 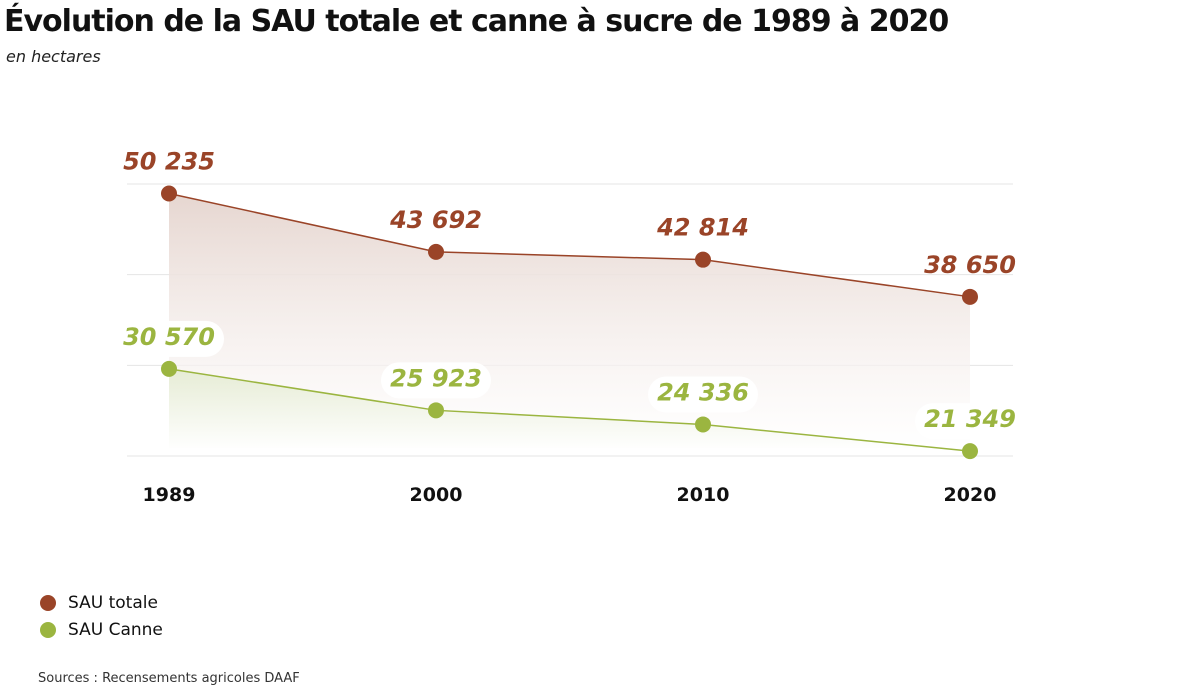 What do you see at coordinates (435, 220) in the screenshot?
I see `data-label: 43 692` at bounding box center [435, 220].